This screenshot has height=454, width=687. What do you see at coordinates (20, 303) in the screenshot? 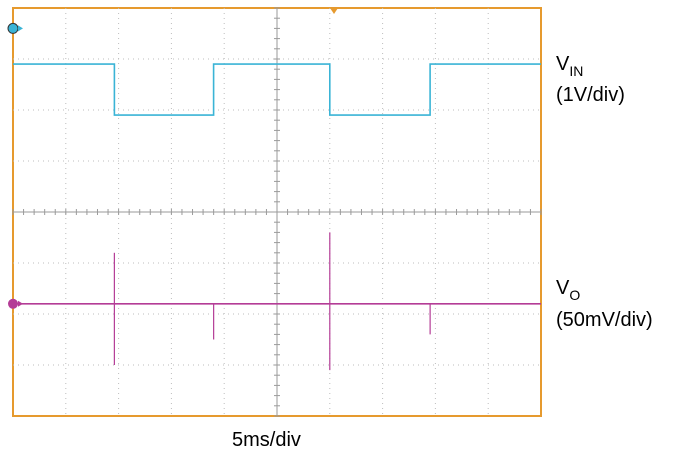
I see `channel-marker-vo-arrow` at bounding box center [20, 303].